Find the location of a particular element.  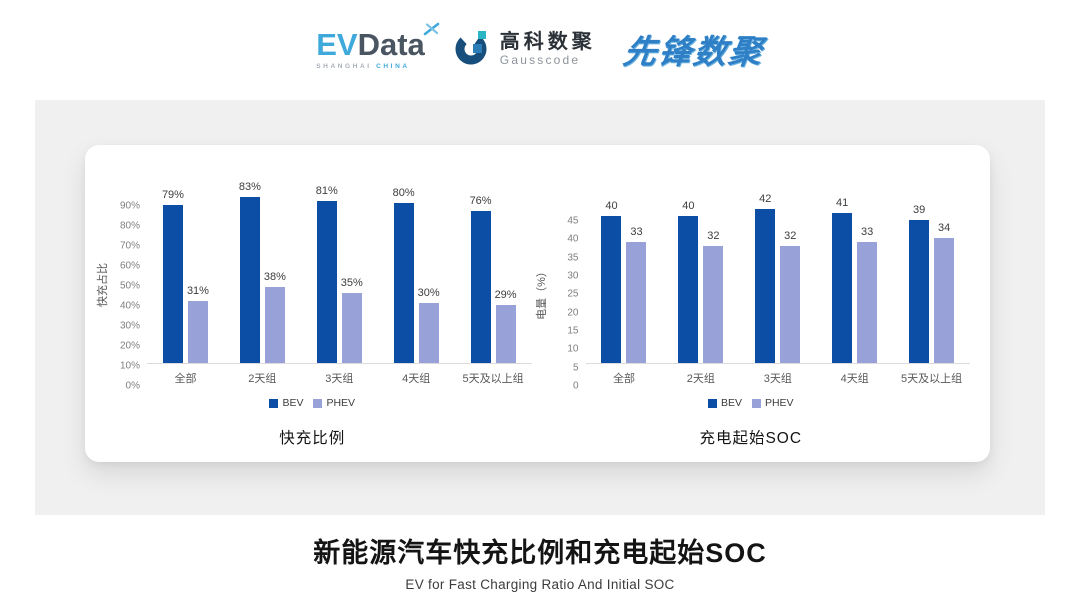

y-tick-label: 70% is located at coordinates (129, 246).